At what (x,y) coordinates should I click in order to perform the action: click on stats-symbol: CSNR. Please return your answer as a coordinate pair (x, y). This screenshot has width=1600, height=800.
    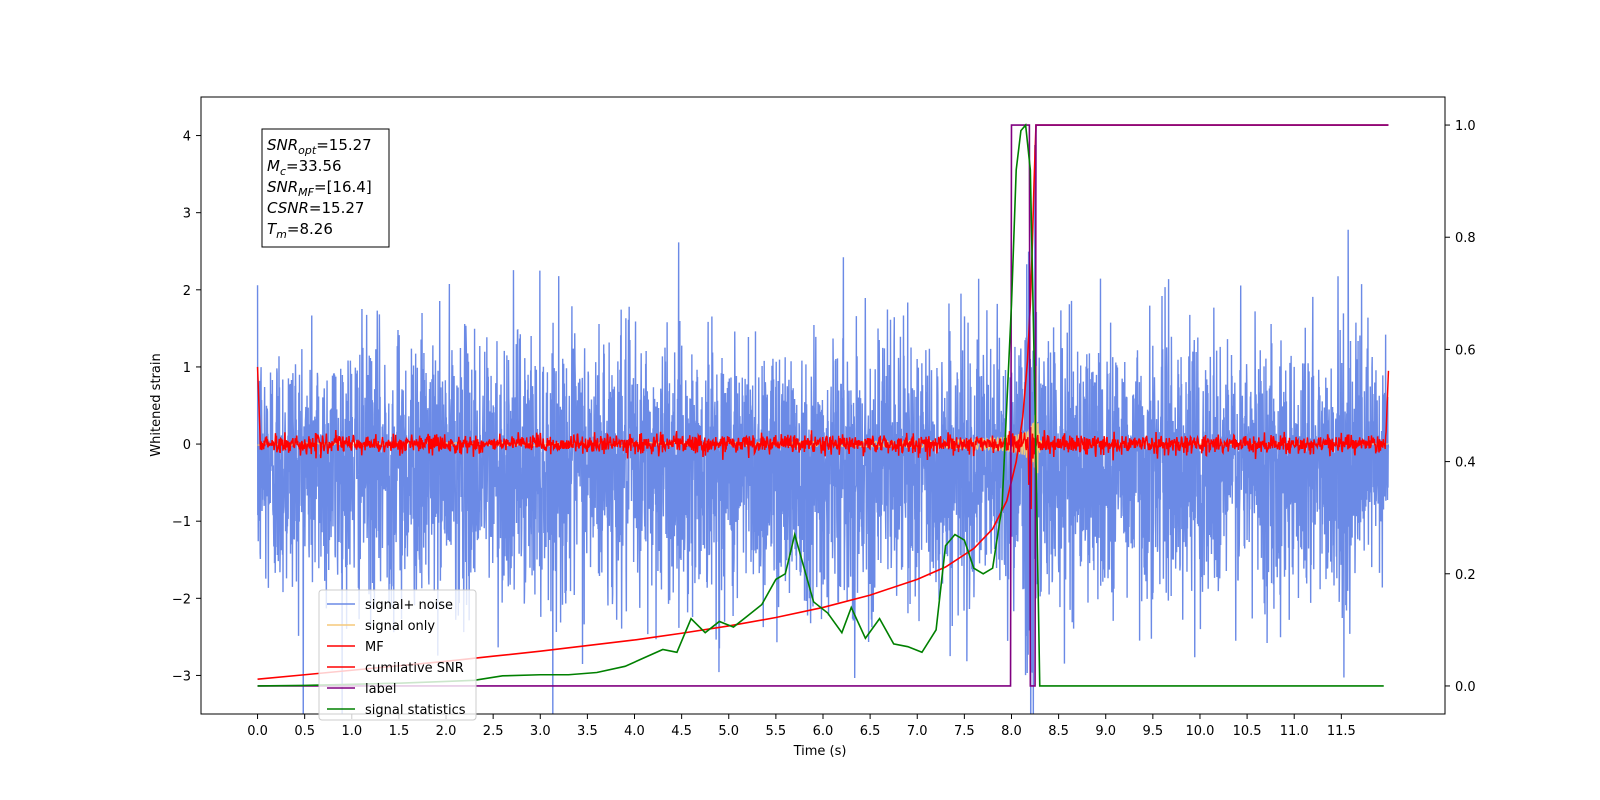
    Looking at the image, I should click on (288, 208).